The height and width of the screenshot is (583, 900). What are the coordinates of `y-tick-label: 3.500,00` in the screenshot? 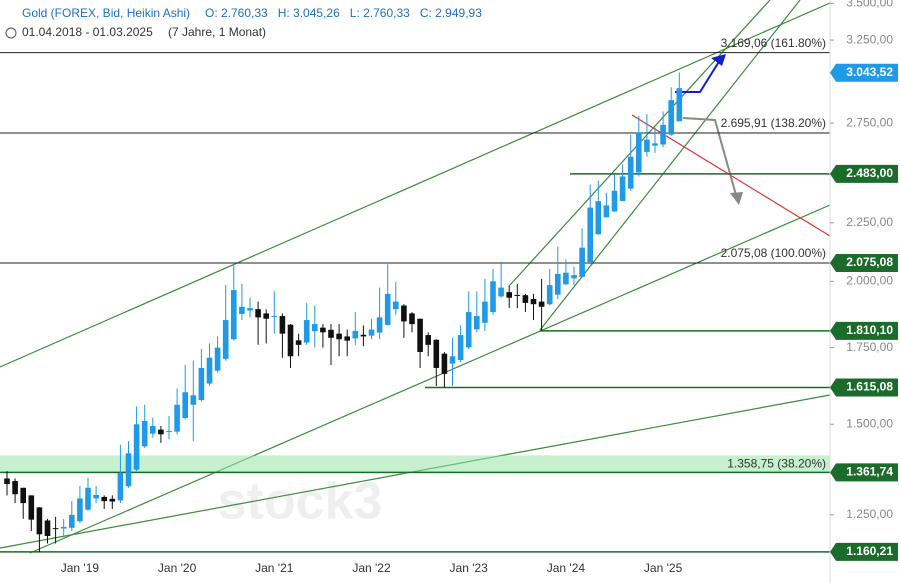 It's located at (869, 4).